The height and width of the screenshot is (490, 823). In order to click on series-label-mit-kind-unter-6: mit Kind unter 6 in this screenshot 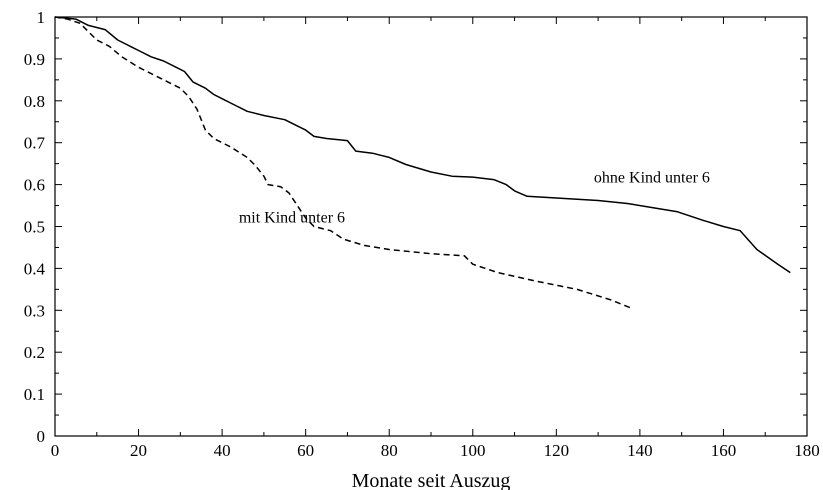, I will do `click(292, 217)`.